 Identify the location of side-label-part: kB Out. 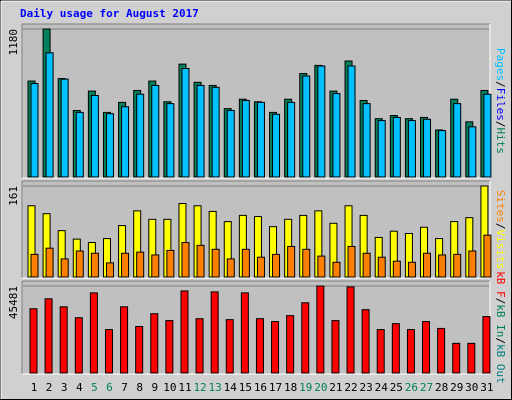
(500, 364).